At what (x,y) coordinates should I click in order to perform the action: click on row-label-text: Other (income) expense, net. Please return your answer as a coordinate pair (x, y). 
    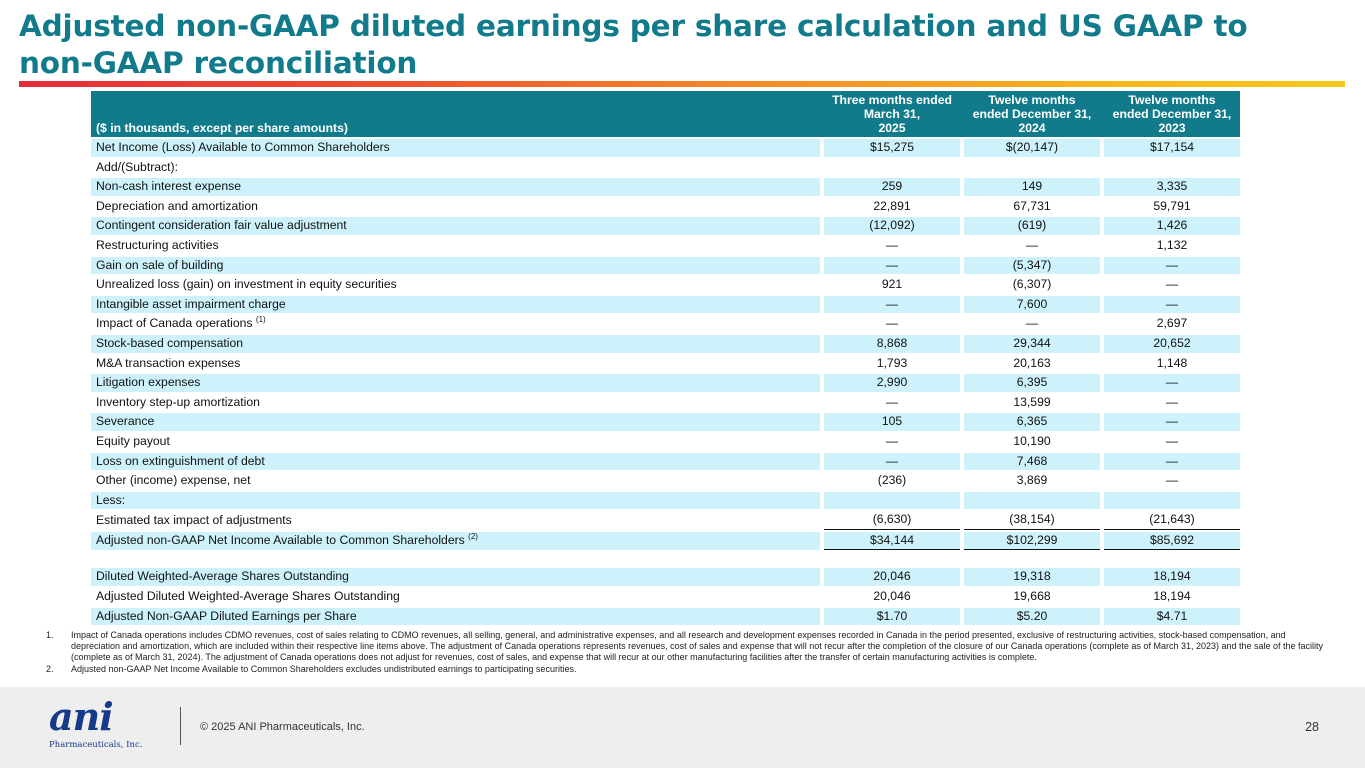
    Looking at the image, I should click on (173, 480).